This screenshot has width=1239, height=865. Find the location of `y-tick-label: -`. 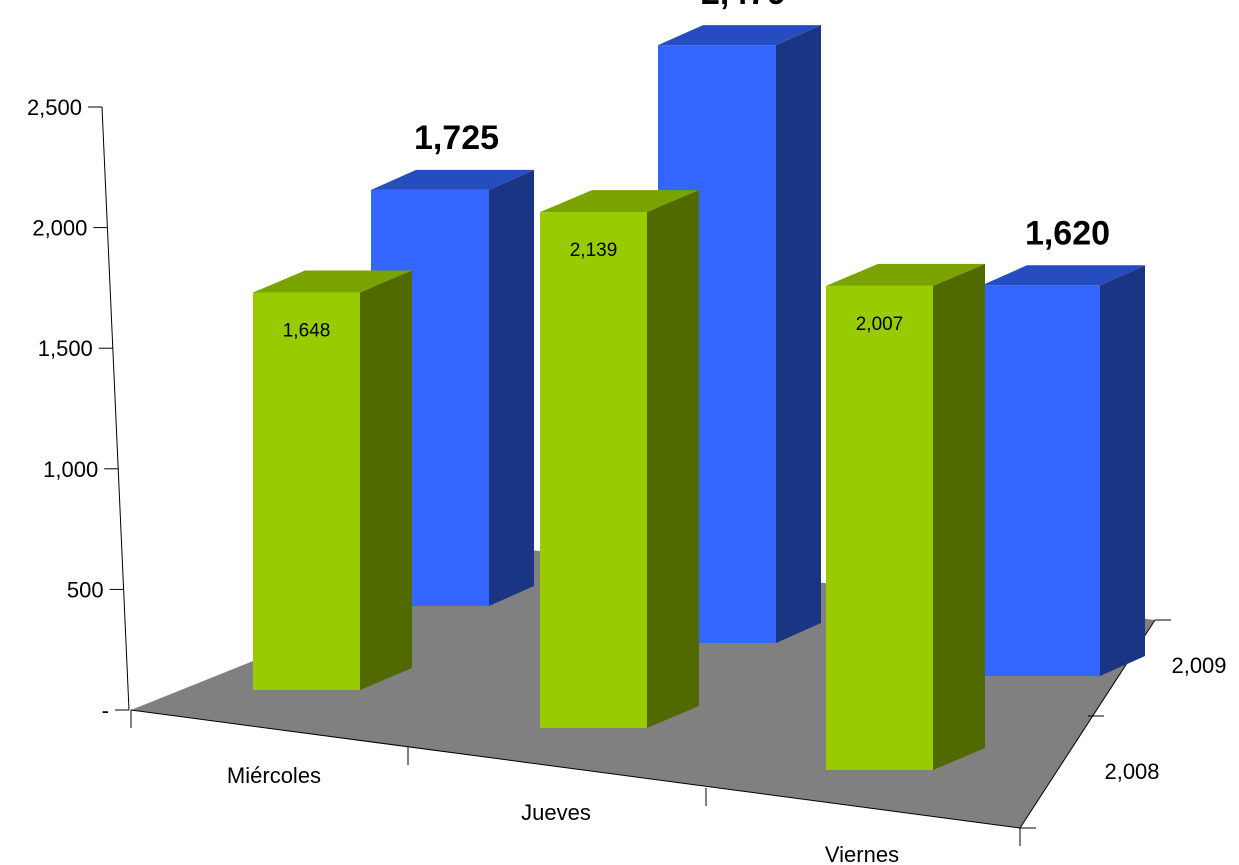

y-tick-label: - is located at coordinates (105, 710).